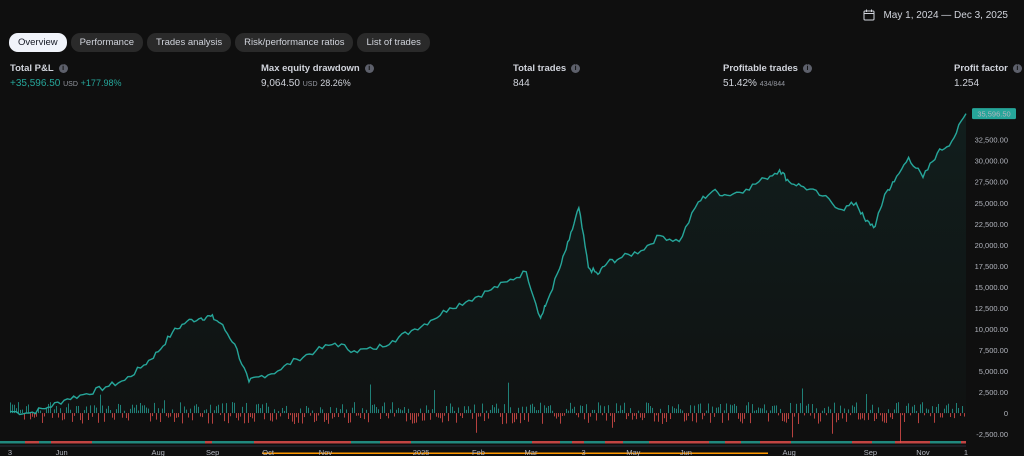  What do you see at coordinates (280, 83) in the screenshot?
I see `stat-value: 9,064.50` at bounding box center [280, 83].